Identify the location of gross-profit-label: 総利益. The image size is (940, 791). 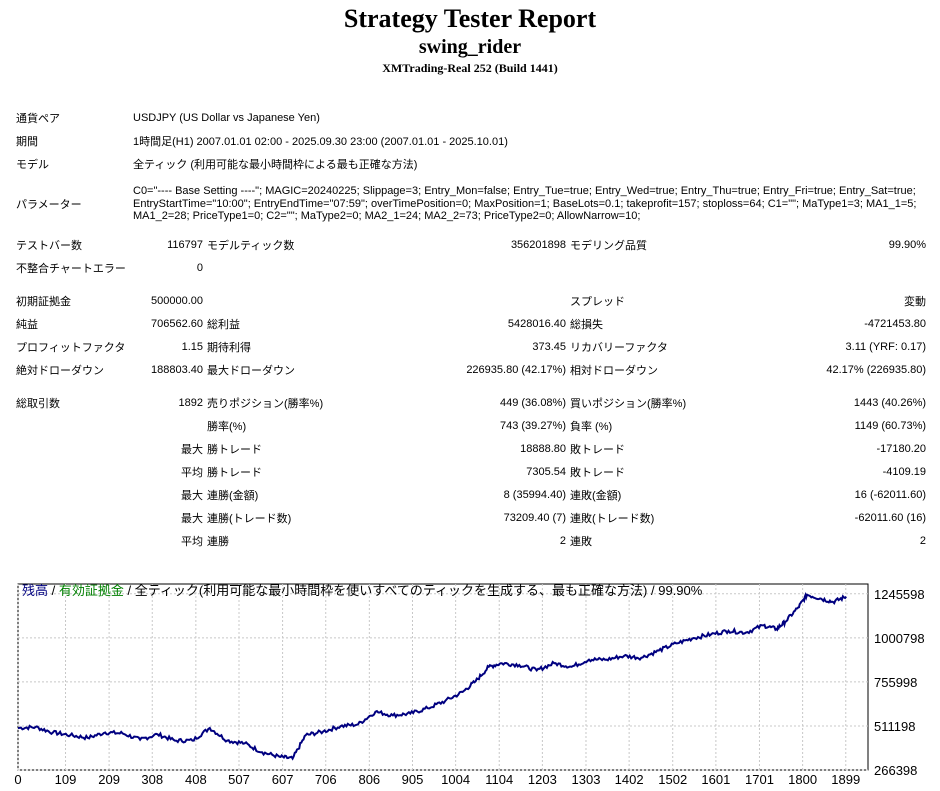
(223, 324).